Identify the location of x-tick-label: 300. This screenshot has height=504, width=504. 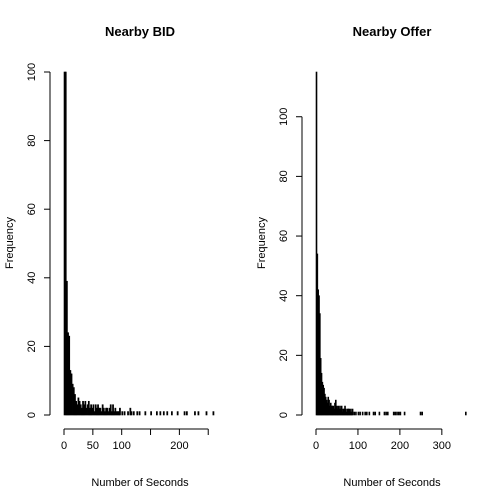
(442, 446).